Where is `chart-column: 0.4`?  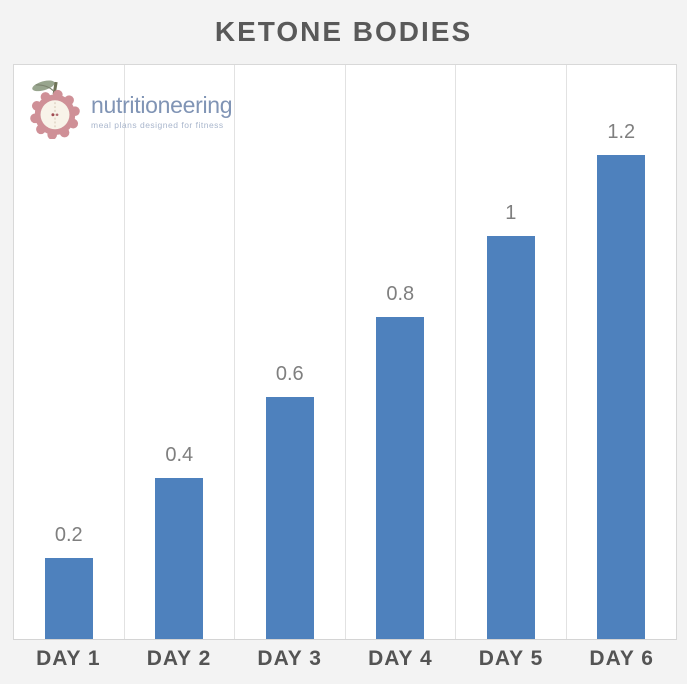
chart-column: 0.4 is located at coordinates (180, 352).